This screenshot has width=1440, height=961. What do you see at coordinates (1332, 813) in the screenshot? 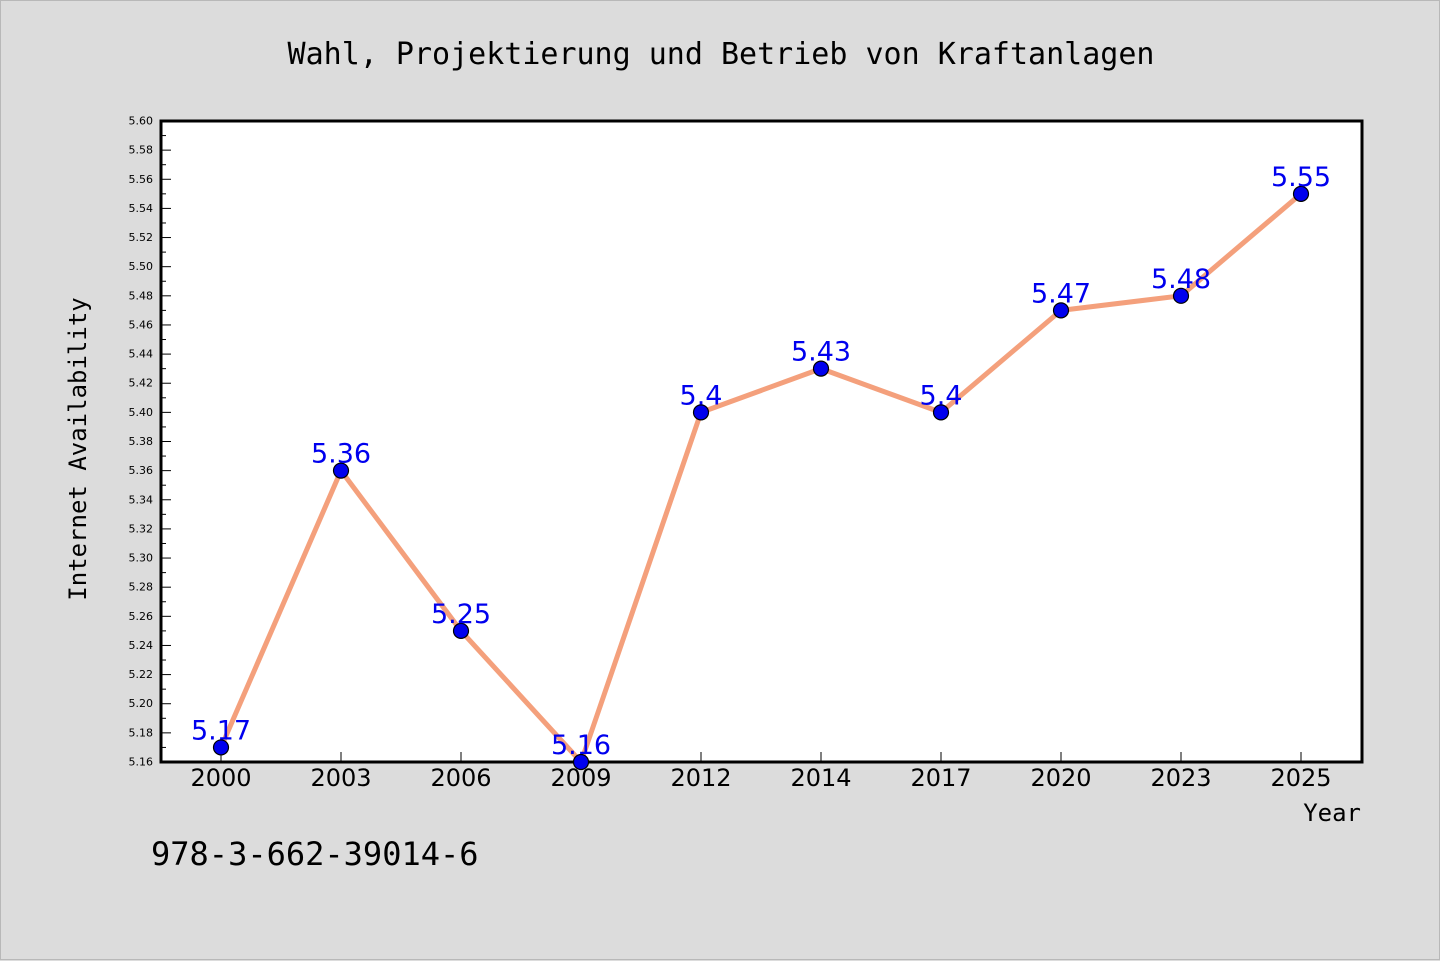
I see `x-axis-label: Year` at bounding box center [1332, 813].